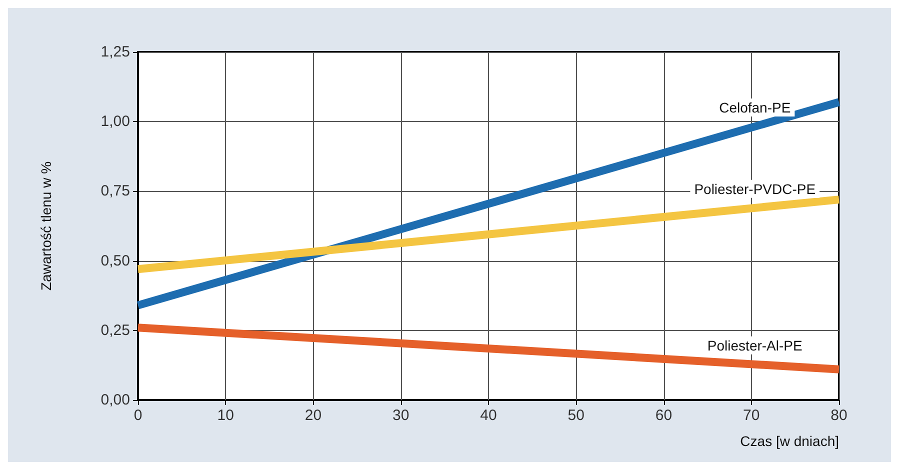 The width and height of the screenshot is (899, 470). What do you see at coordinates (225, 415) in the screenshot?
I see `x-tick-label: 10` at bounding box center [225, 415].